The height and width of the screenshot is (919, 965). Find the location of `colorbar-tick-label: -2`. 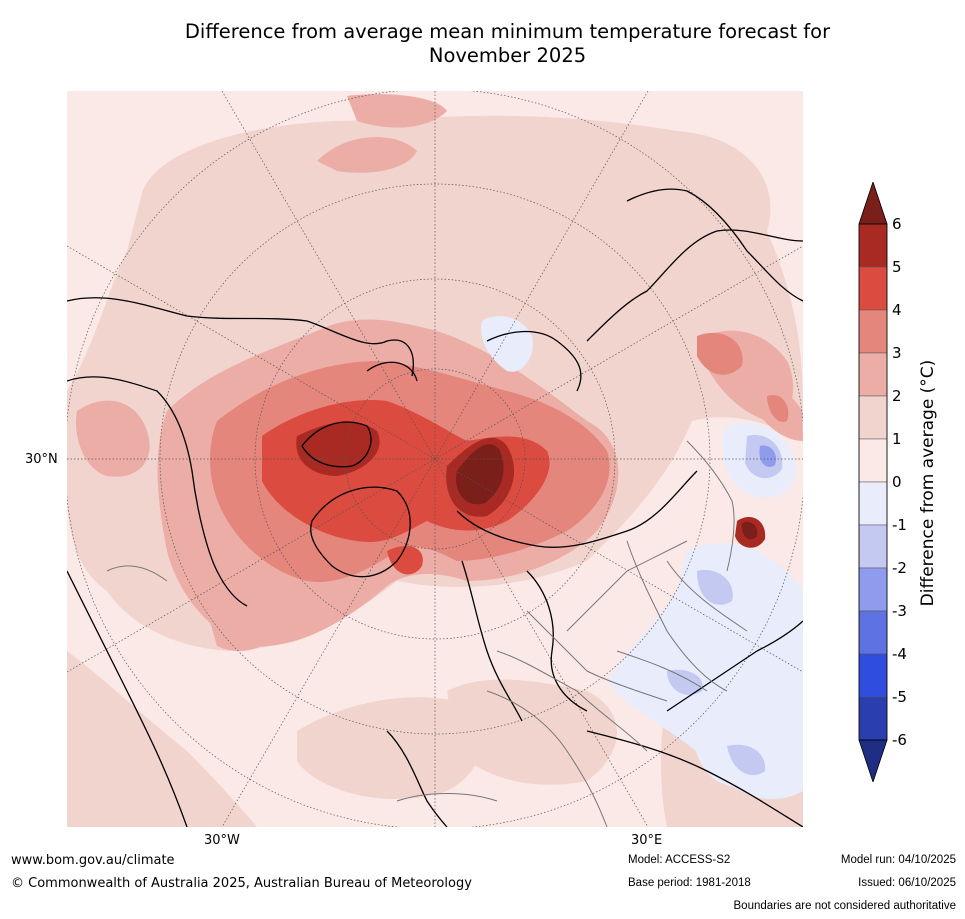

colorbar-tick-label: -2 is located at coordinates (899, 568).